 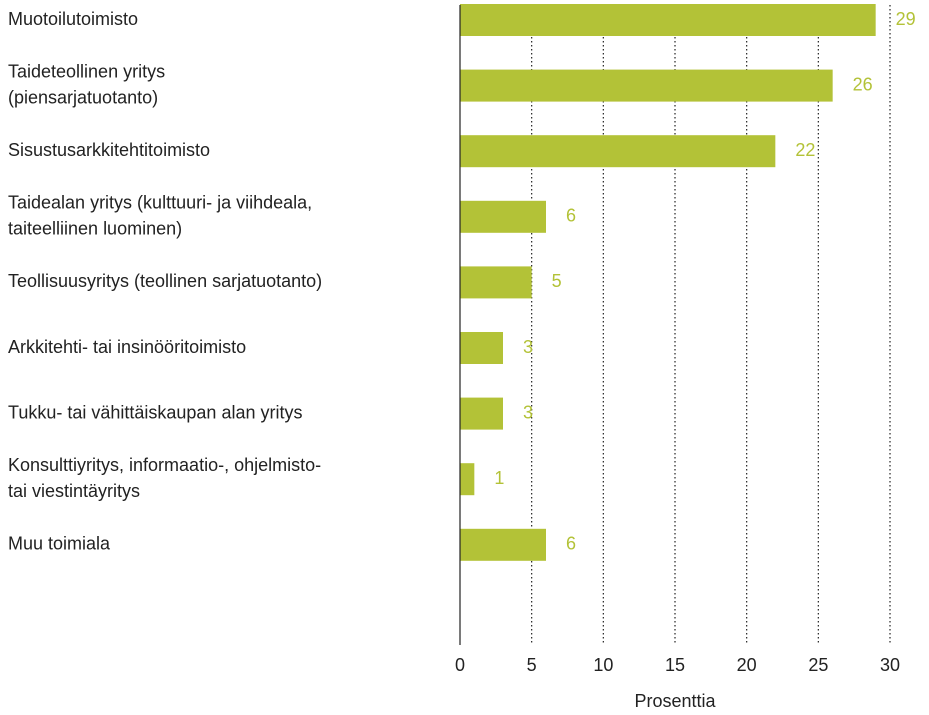 I want to click on x-tick-label: 0, so click(x=460, y=665).